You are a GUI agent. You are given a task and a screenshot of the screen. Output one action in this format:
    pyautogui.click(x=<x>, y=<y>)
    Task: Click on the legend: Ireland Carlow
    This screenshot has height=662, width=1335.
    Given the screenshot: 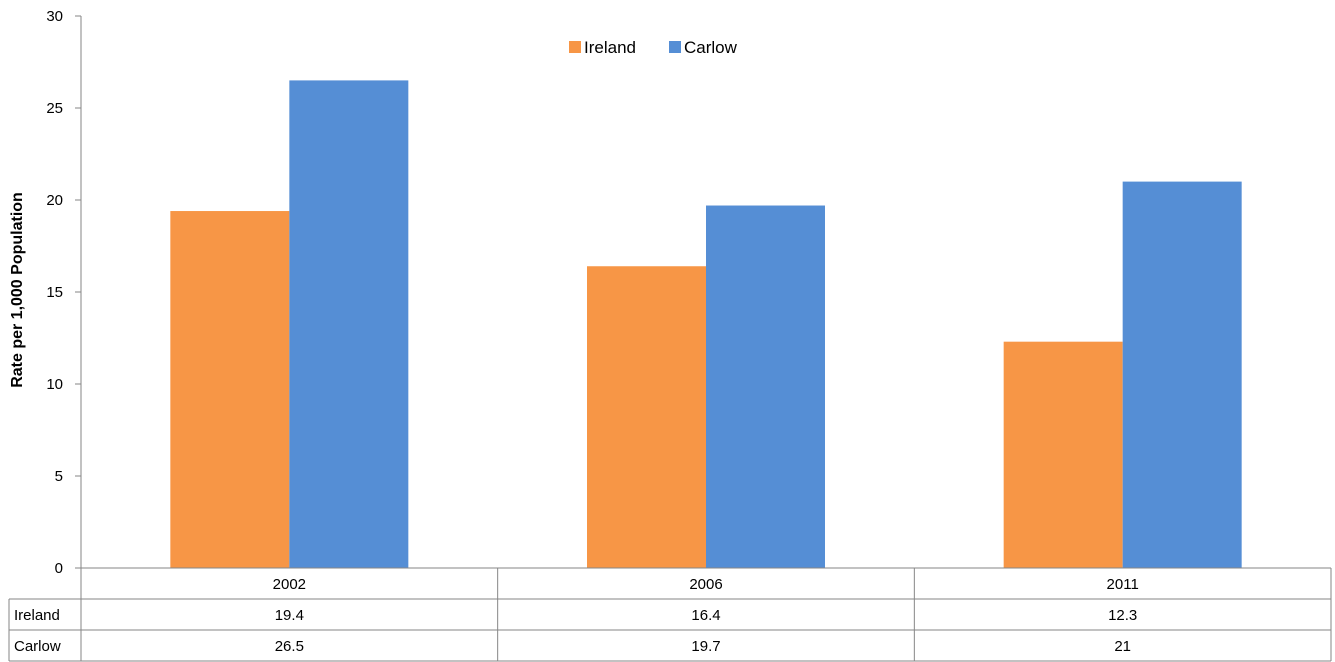 What is the action you would take?
    pyautogui.click(x=653, y=47)
    